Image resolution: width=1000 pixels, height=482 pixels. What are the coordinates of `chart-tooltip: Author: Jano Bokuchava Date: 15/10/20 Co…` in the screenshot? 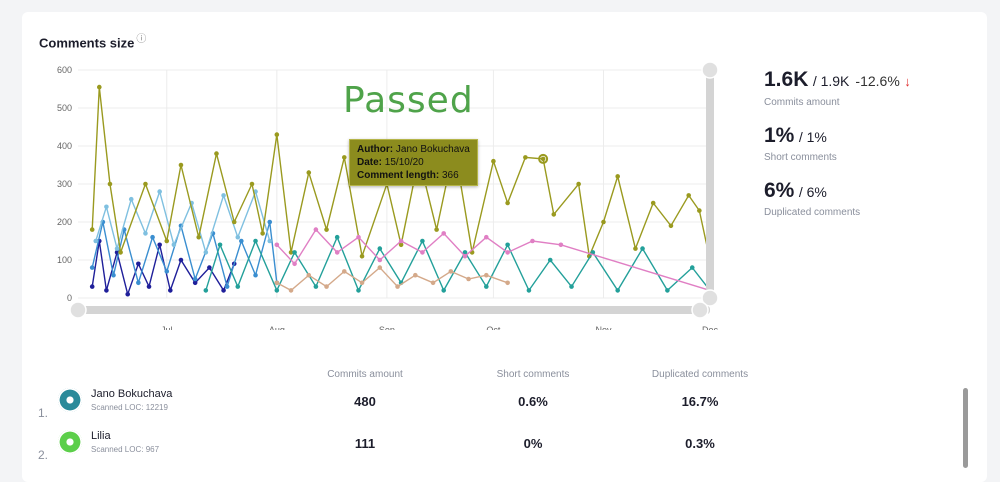 It's located at (413, 162).